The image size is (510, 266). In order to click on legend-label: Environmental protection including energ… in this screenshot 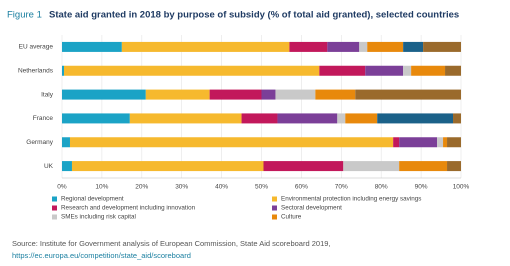, I will do `click(351, 199)`.